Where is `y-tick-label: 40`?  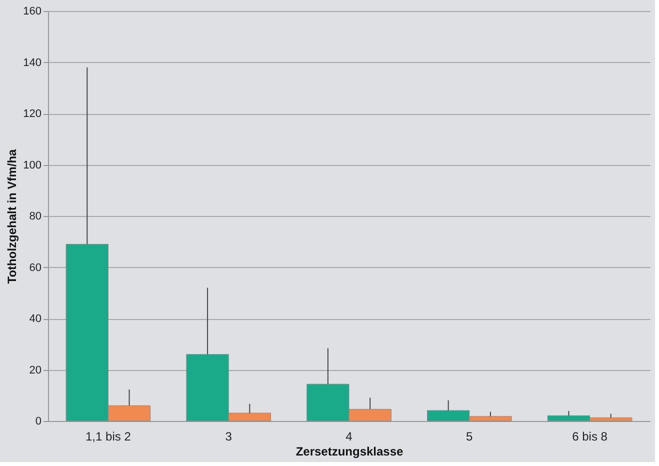 y-tick-label: 40 is located at coordinates (35, 319).